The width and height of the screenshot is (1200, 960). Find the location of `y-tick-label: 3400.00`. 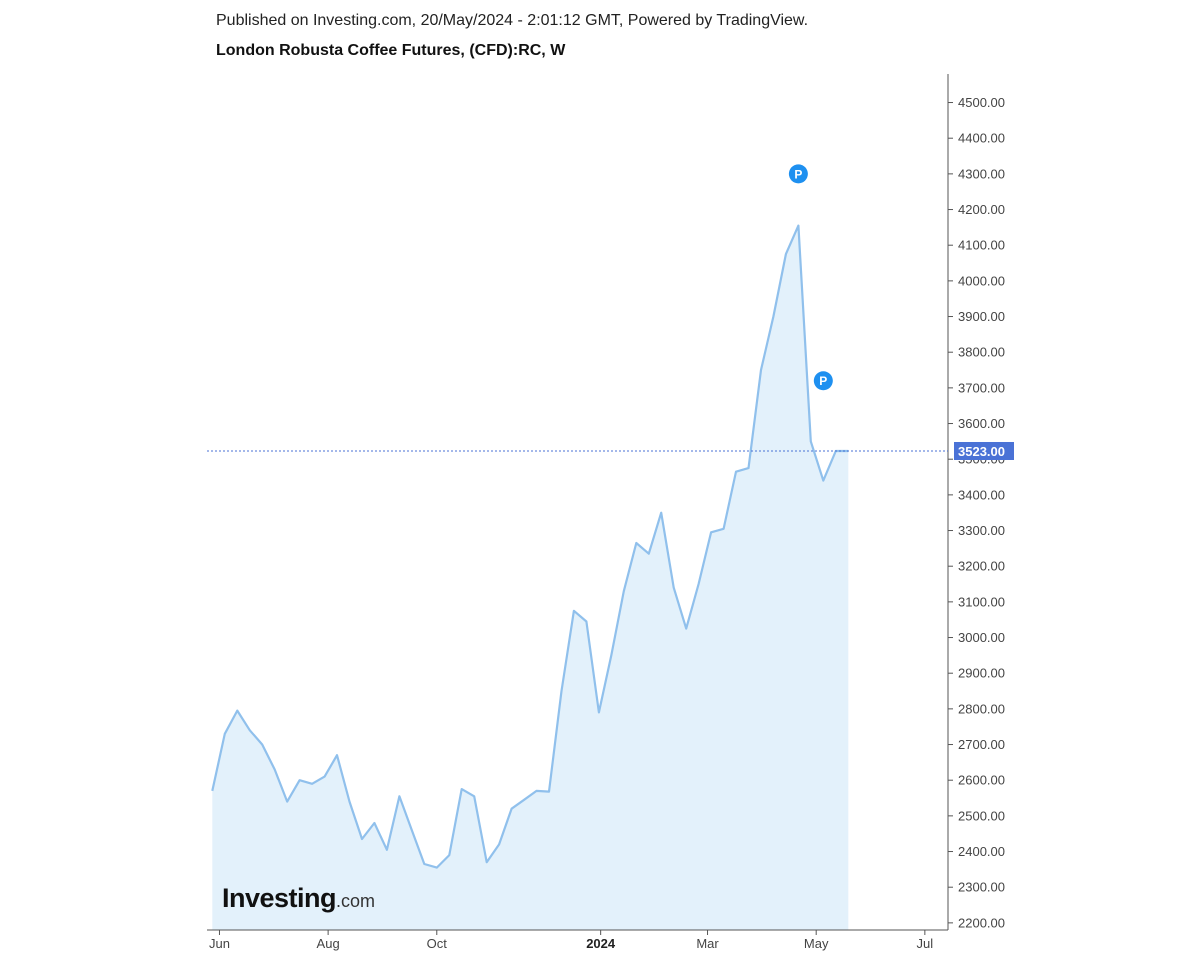

y-tick-label: 3400.00 is located at coordinates (981, 494).